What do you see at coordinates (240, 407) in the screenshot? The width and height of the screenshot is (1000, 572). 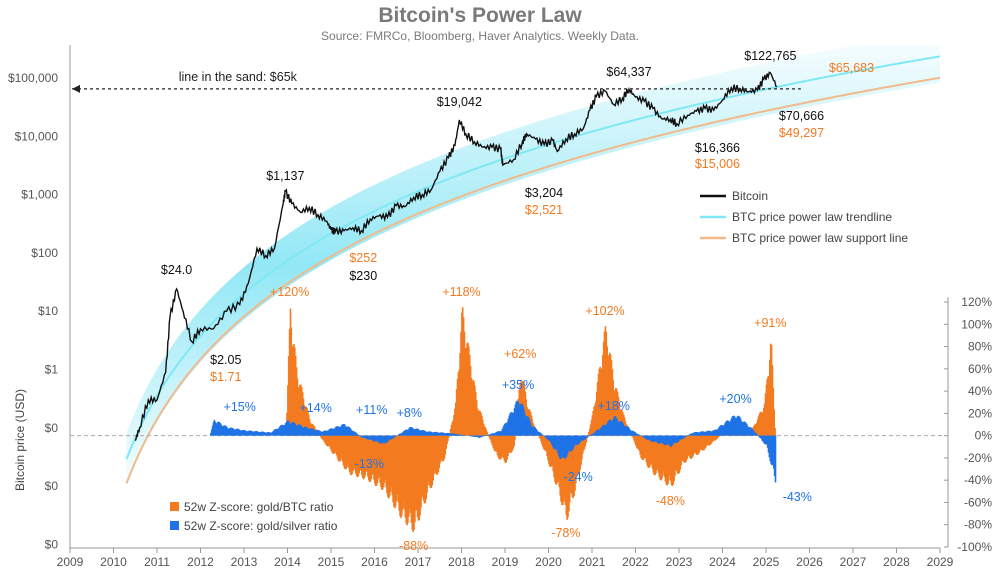 I see `annotation-label: +15%` at bounding box center [240, 407].